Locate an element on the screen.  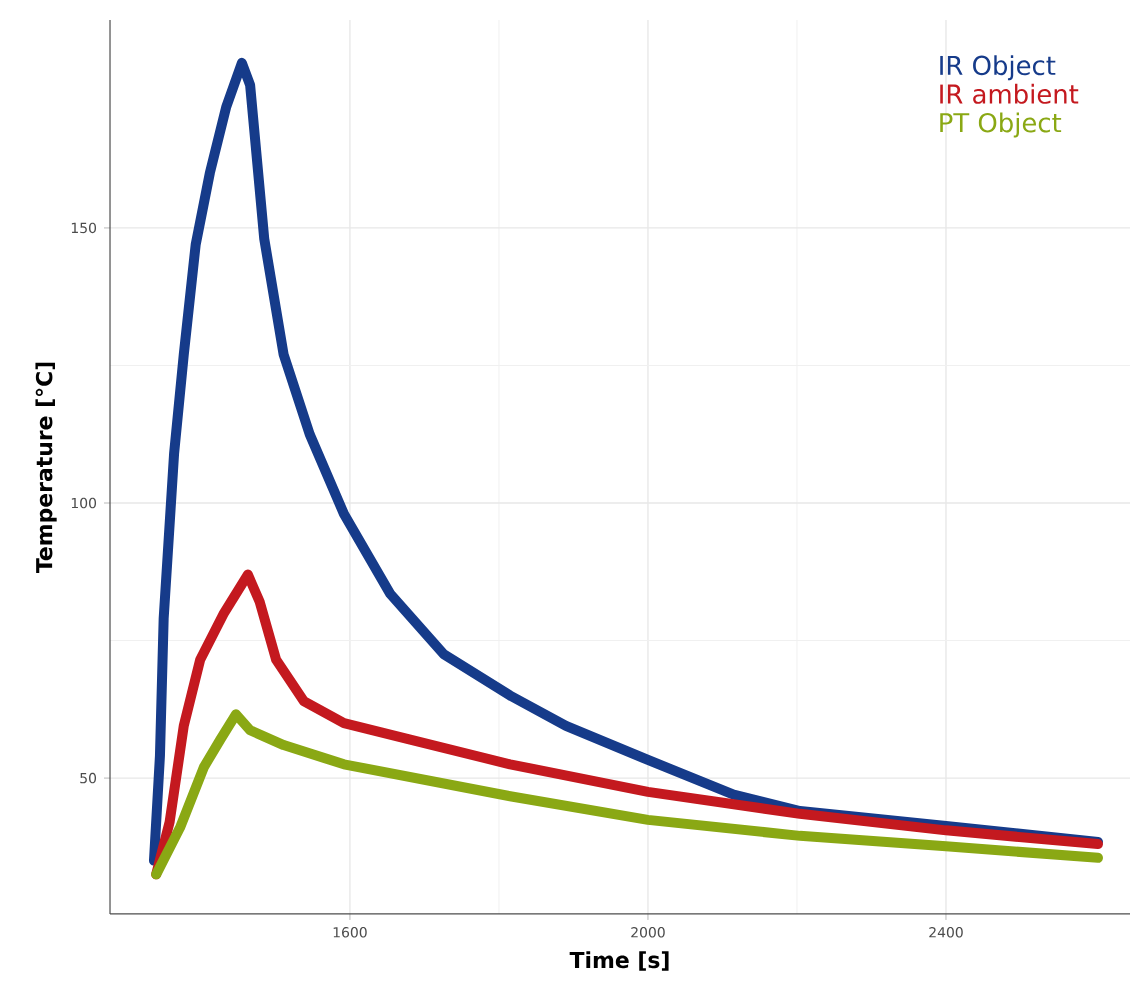
text: IR Object is located at coordinates (998, 68).